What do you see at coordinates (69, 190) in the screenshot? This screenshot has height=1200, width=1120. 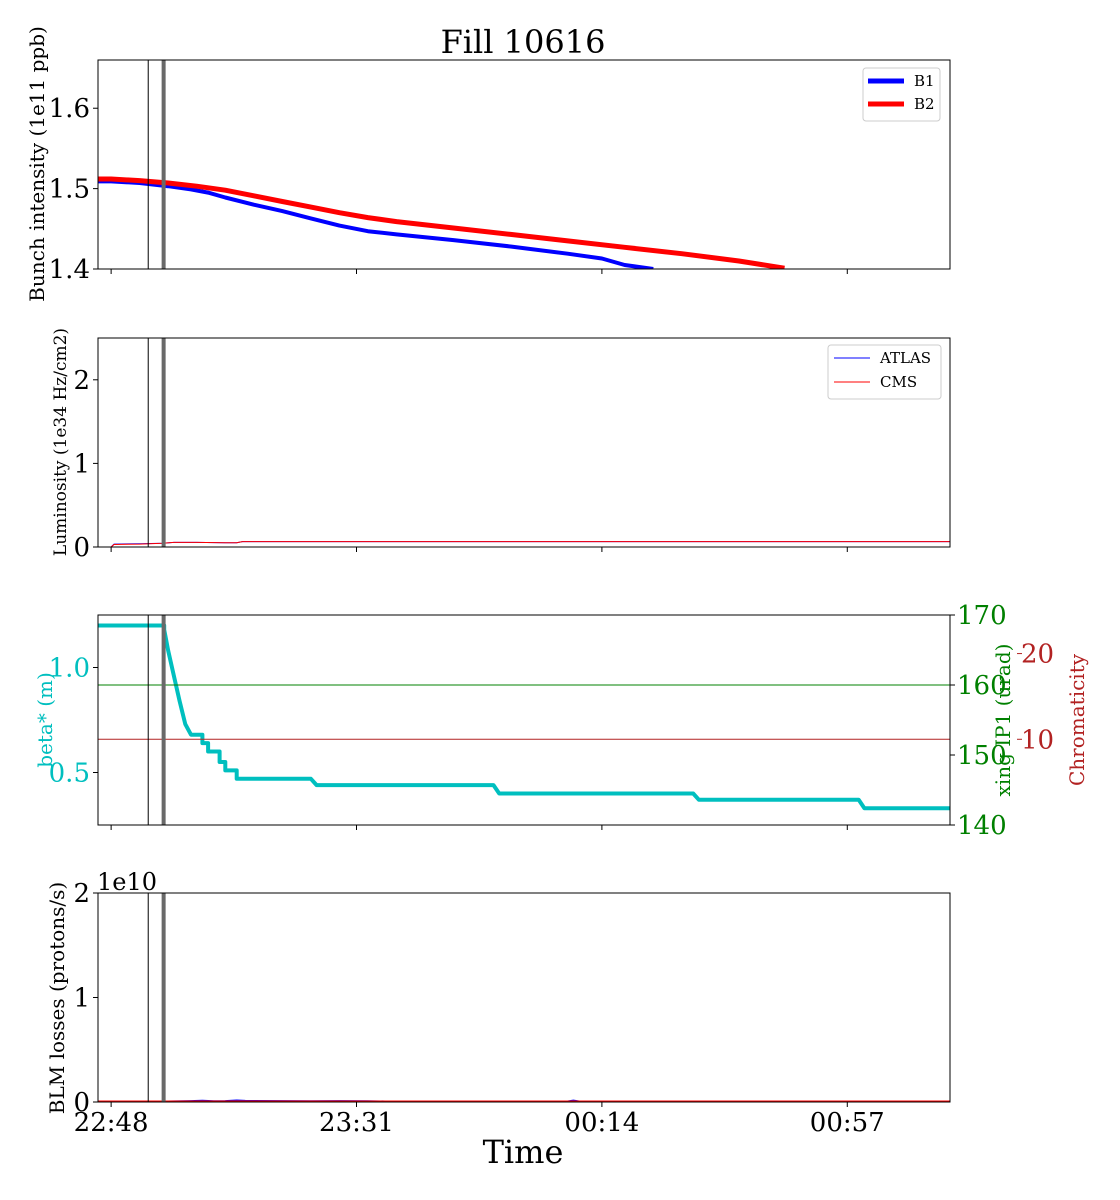 I see `y-tick-label: 1.5` at bounding box center [69, 190].